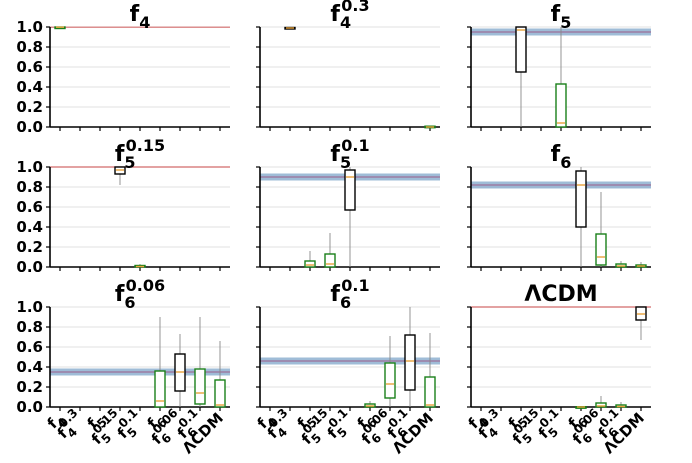  I want to click on panel-title: f40.3, so click(349, 16).